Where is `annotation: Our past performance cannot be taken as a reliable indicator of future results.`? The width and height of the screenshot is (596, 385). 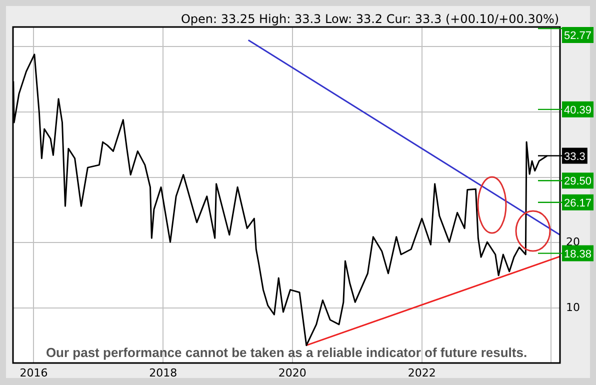
annotation: Our past performance cannot be taken as a reliable indicator of future results. is located at coordinates (287, 352).